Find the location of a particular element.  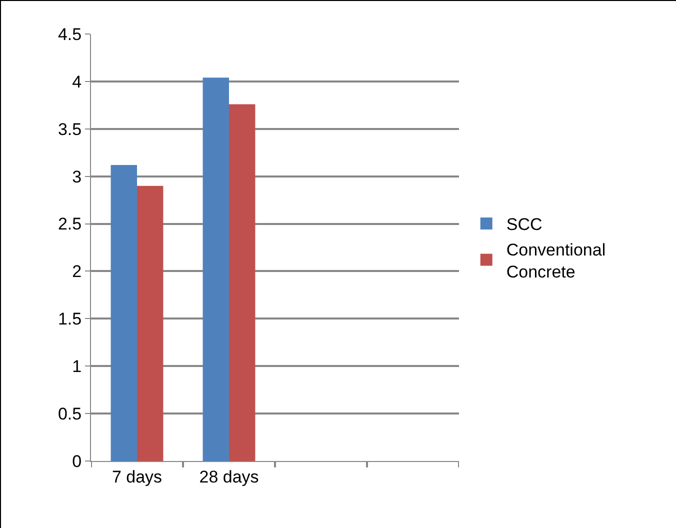

legend-label: SCC is located at coordinates (524, 224).